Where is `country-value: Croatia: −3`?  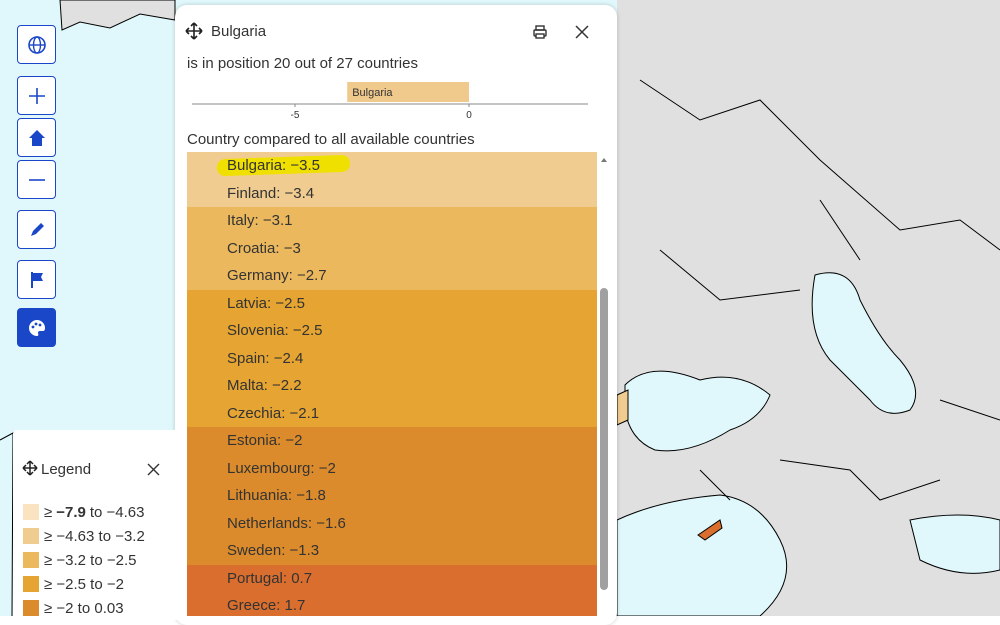 country-value: Croatia: −3 is located at coordinates (264, 248).